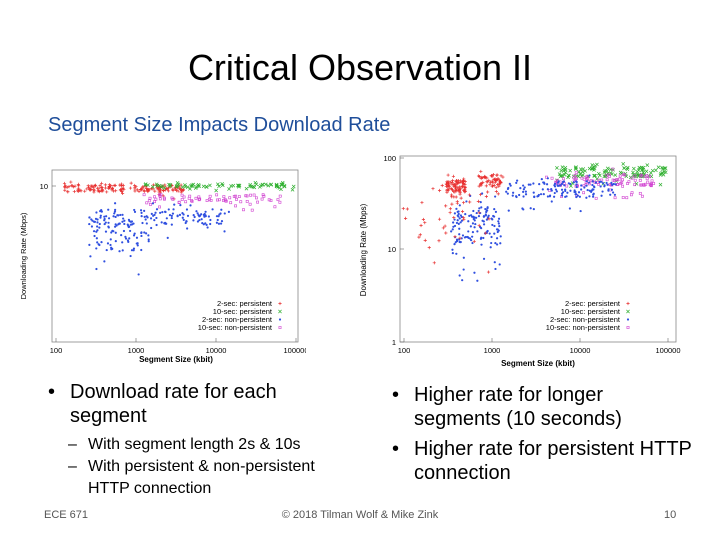 This screenshot has height=540, width=720. What do you see at coordinates (44, 186) in the screenshot?
I see `y-tick-label: 10` at bounding box center [44, 186].